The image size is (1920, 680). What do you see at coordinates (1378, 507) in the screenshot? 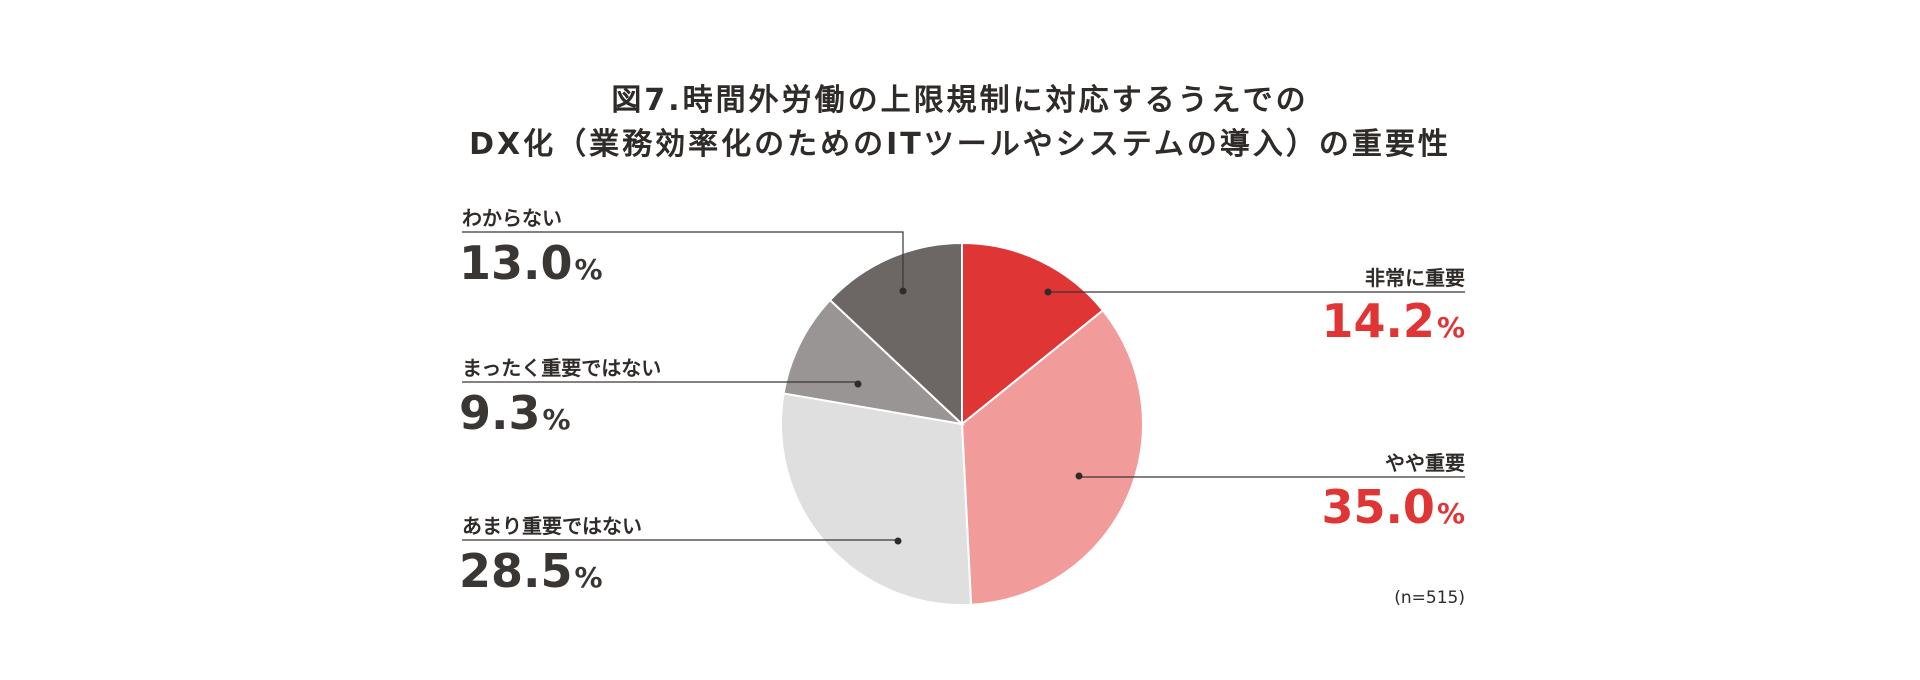
I see `slice-value-number: 35.0` at bounding box center [1378, 507].